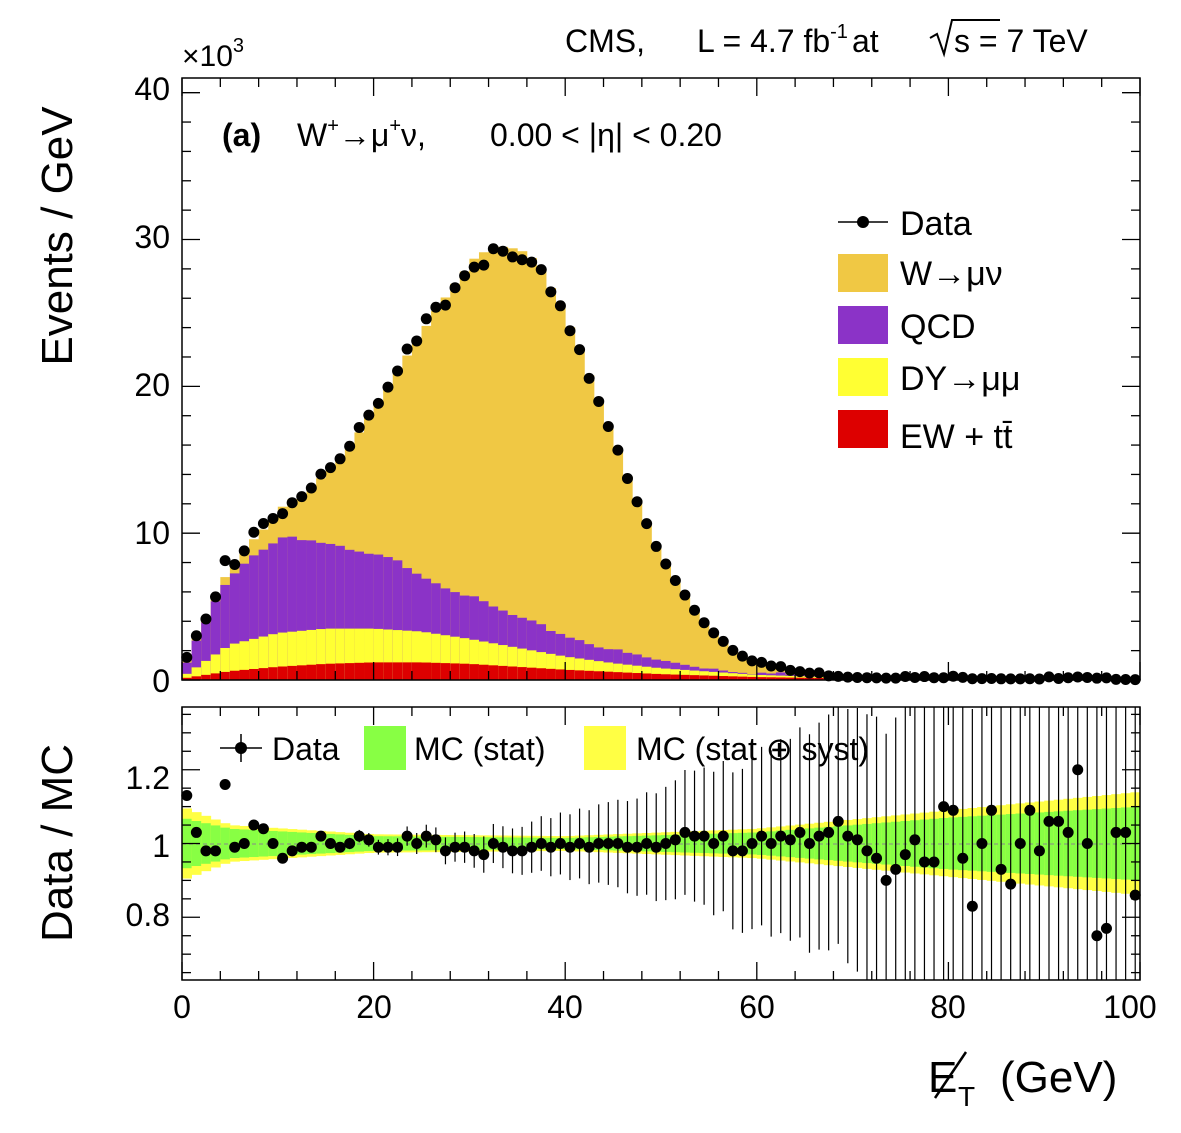 This screenshot has width=1181, height=1133. What do you see at coordinates (161, 846) in the screenshot?
I see `ratio-y-tick-label: 1` at bounding box center [161, 846].